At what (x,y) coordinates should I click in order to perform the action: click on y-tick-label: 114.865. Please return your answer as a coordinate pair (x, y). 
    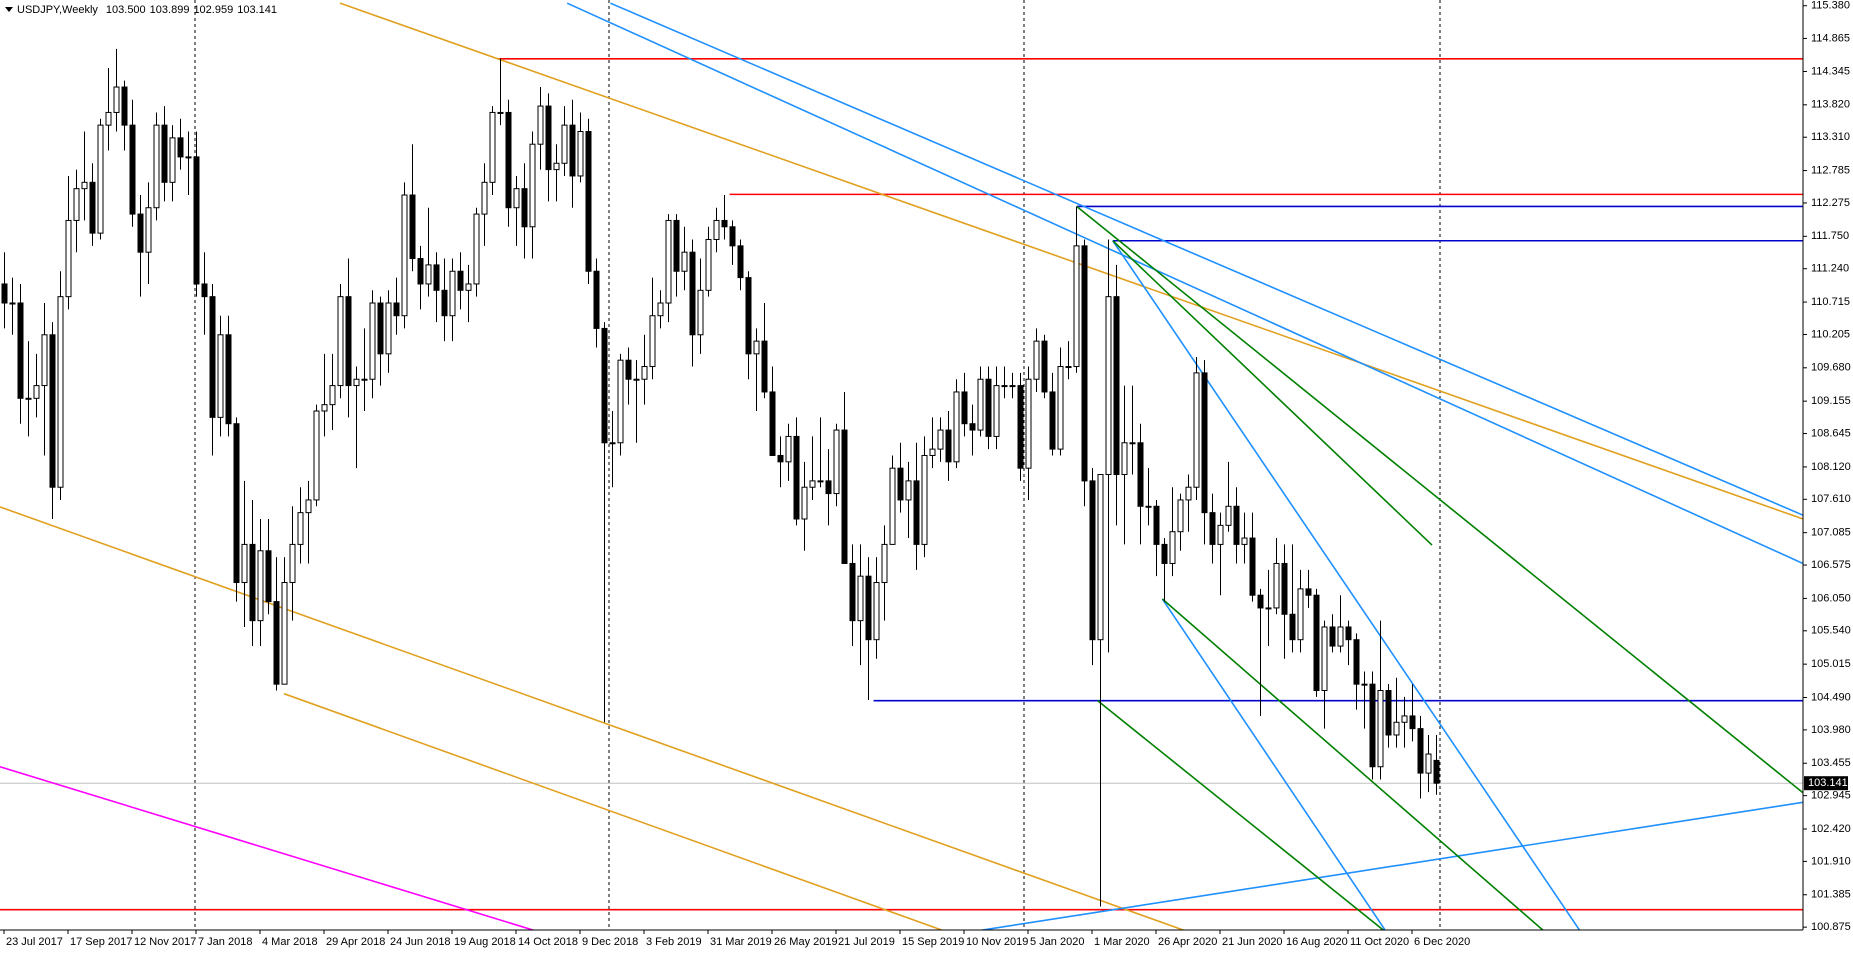
    Looking at the image, I should click on (1830, 38).